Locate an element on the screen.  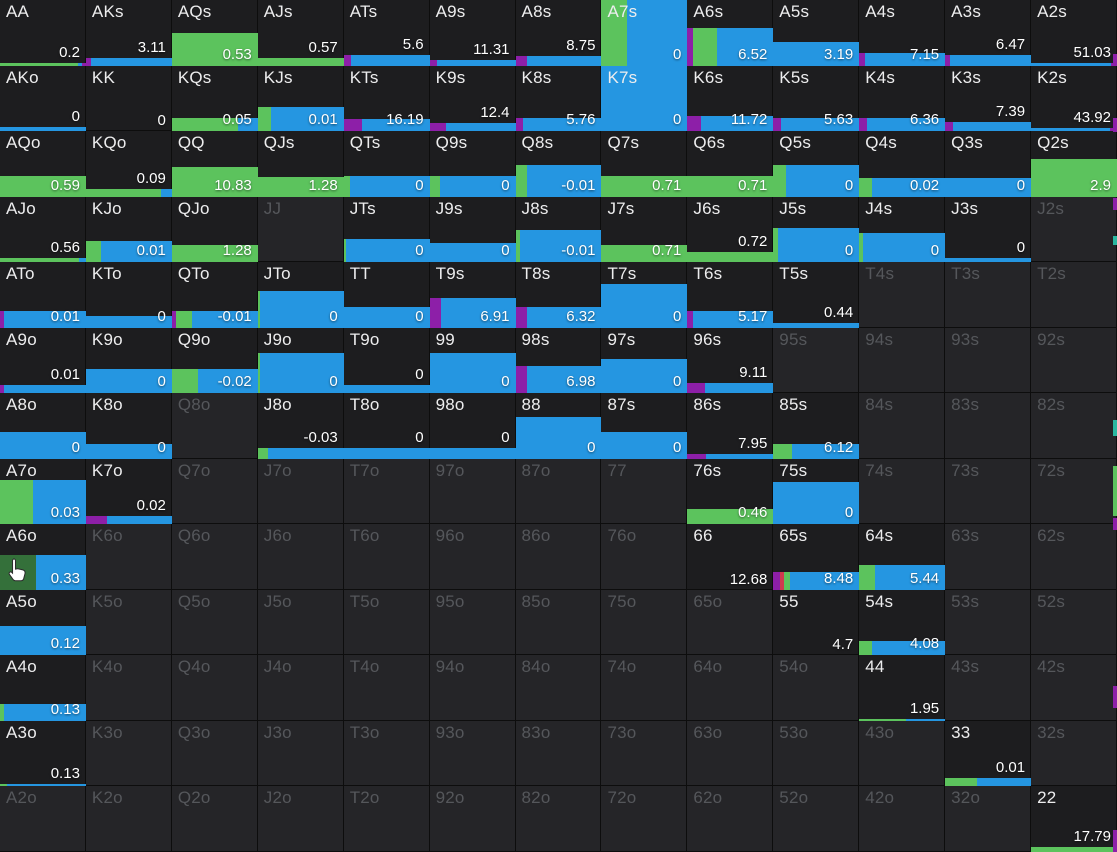
hand-cell-A9s: A9s 11.31 is located at coordinates (472, 33).